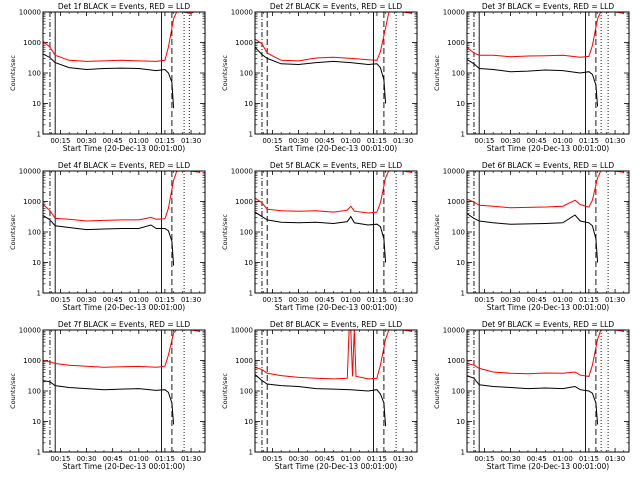 The height and width of the screenshot is (480, 640). What do you see at coordinates (124, 165) in the screenshot?
I see `panel-title: Det 4f BLACK = Events, RED = LLD` at bounding box center [124, 165].